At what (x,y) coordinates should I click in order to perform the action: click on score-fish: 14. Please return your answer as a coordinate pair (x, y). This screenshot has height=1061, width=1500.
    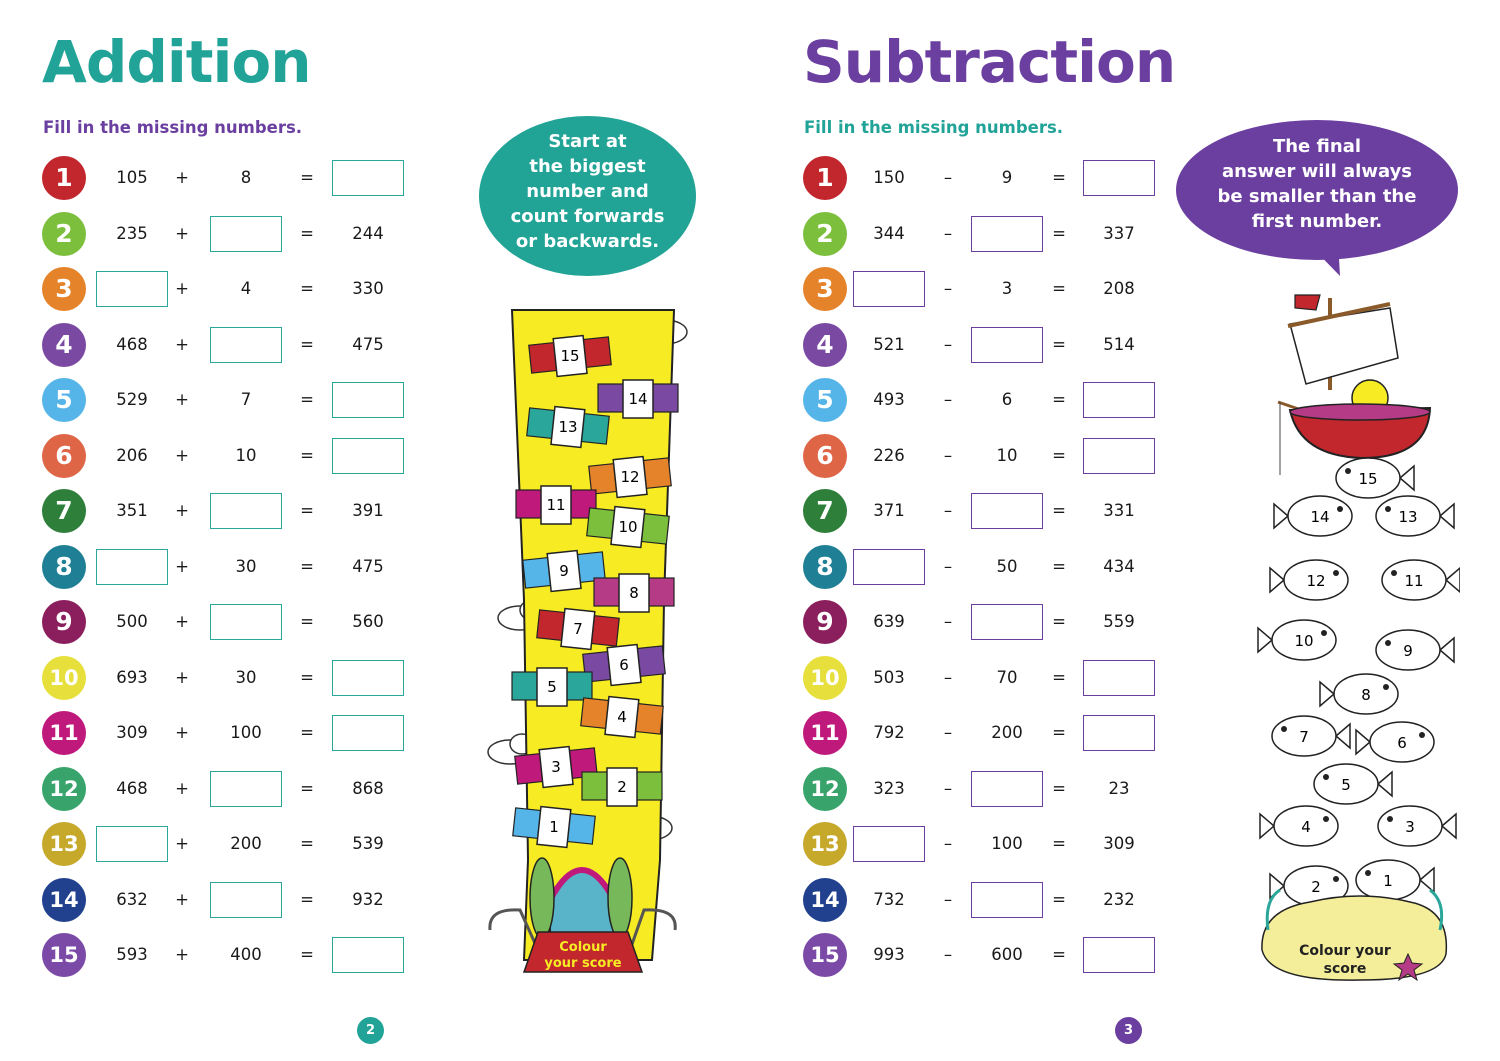
    Looking at the image, I should click on (1313, 516).